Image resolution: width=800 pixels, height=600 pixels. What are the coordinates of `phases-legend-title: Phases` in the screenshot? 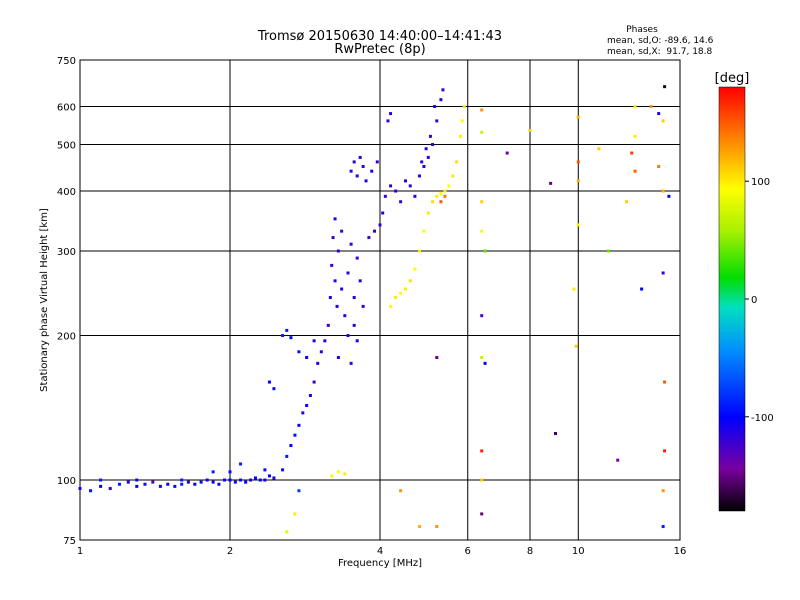 It's located at (642, 30).